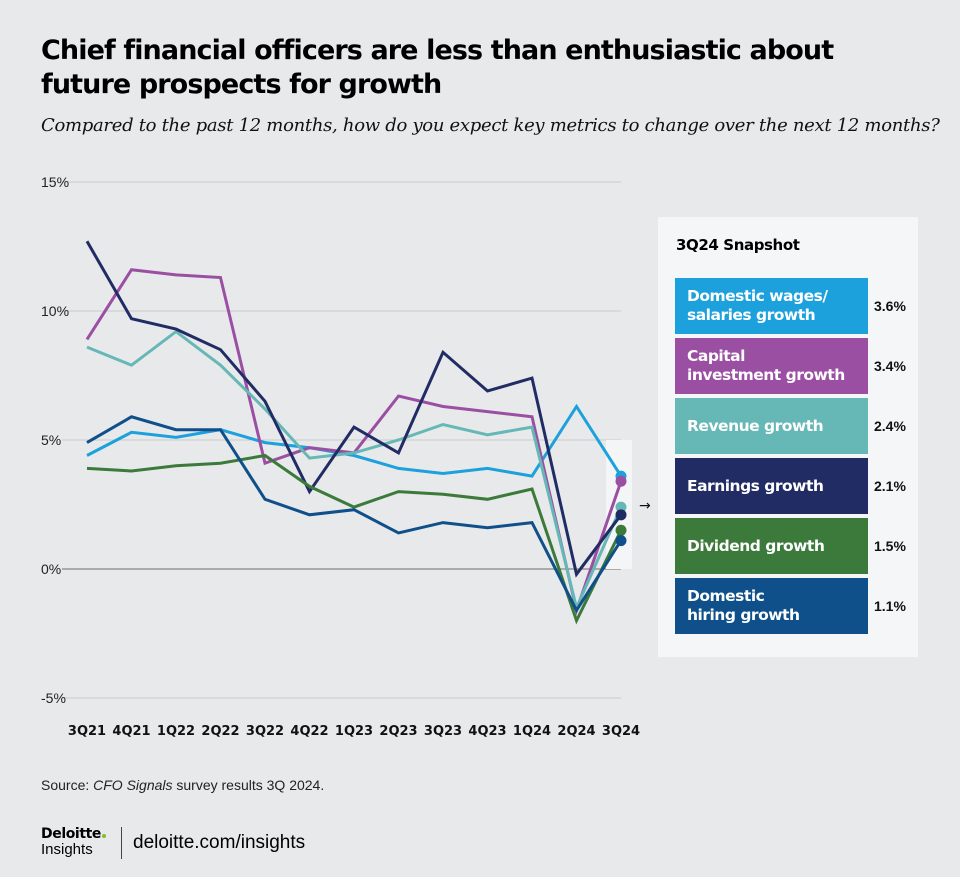  I want to click on legend-value: 2.4%, so click(890, 426).